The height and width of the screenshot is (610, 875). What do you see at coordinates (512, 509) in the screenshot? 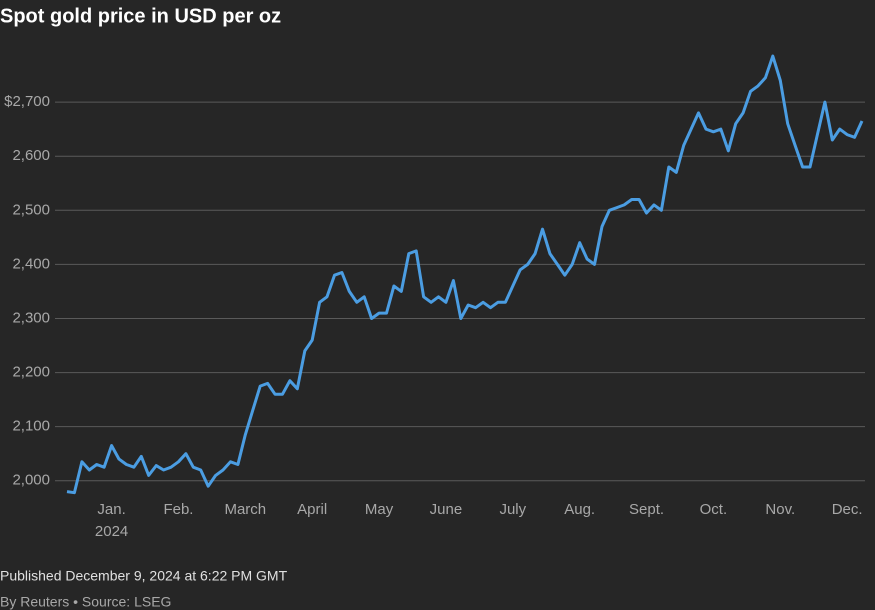
I see `x-tick-label: July` at bounding box center [512, 509].